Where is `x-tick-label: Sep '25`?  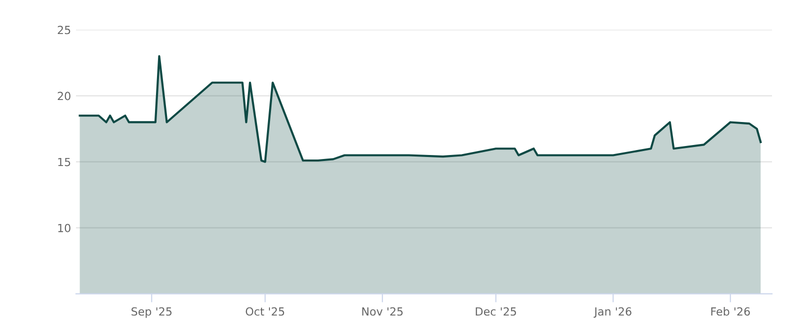
x-tick-label: Sep '25 is located at coordinates (152, 312).